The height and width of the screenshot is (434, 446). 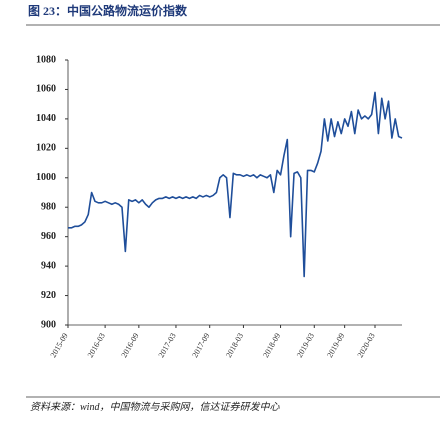 What do you see at coordinates (335, 346) in the screenshot?
I see `x-tick-label: 2019-09` at bounding box center [335, 346].